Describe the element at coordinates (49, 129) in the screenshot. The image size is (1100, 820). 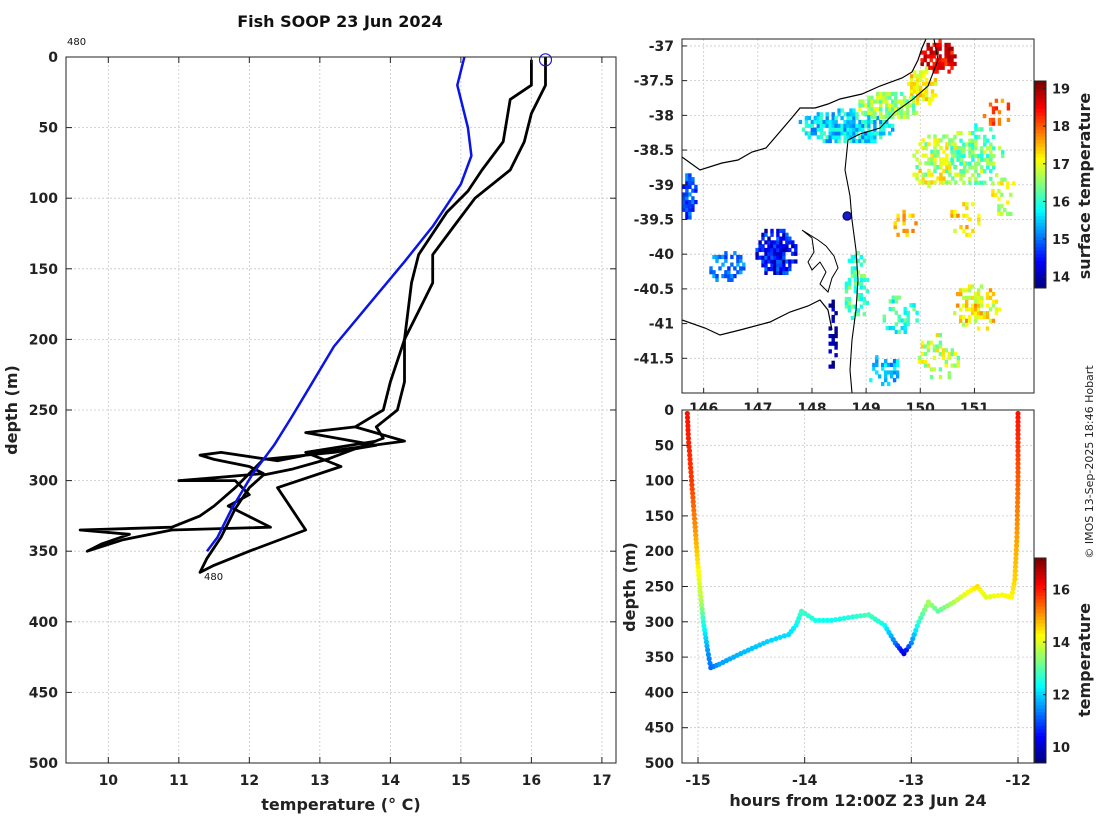
I see `profile-y-tick-label: 50` at that location.